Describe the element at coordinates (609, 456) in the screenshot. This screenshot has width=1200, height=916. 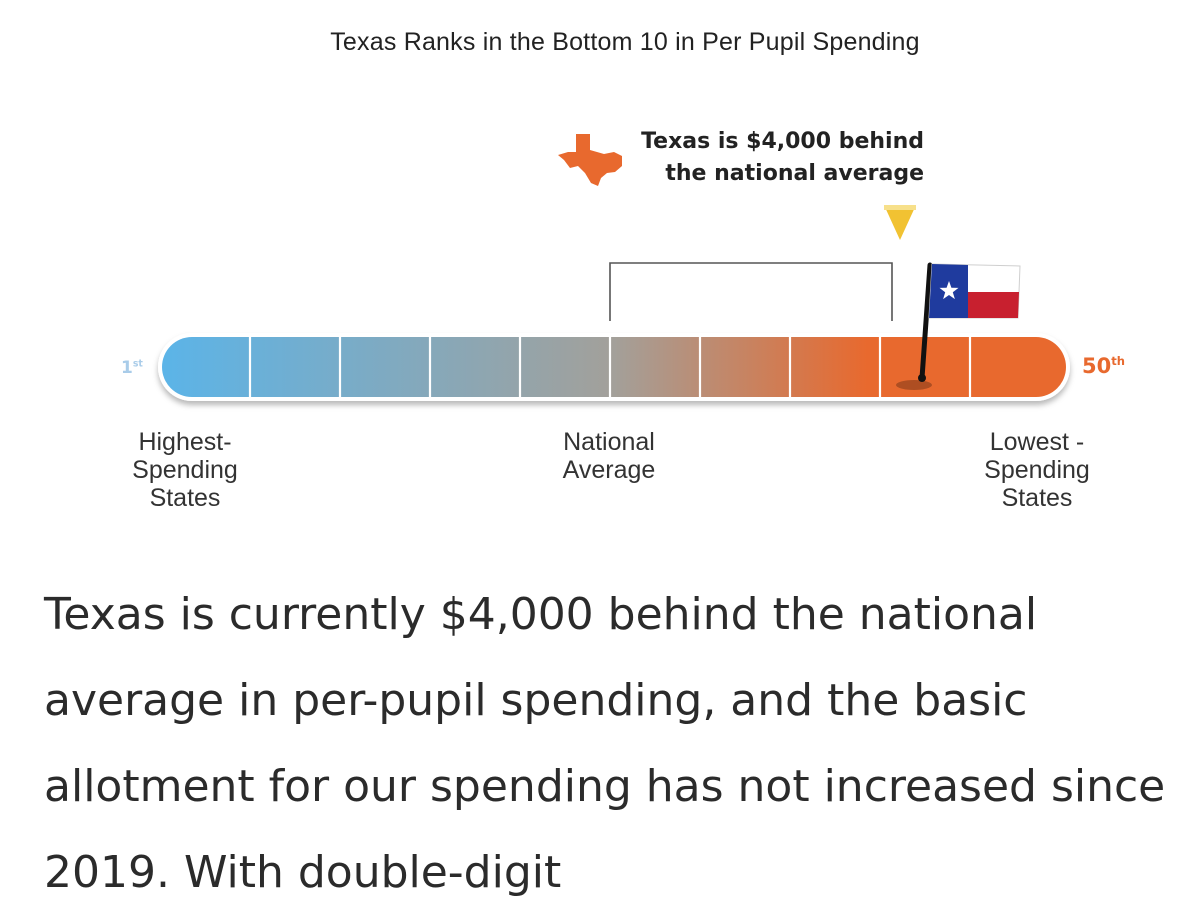
I see `national-average-label: National Average` at that location.